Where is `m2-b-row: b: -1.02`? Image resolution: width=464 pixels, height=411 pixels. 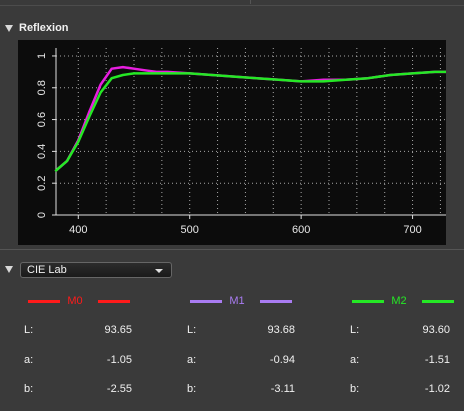
m2-b-row: b: -1.02 is located at coordinates (400, 390).